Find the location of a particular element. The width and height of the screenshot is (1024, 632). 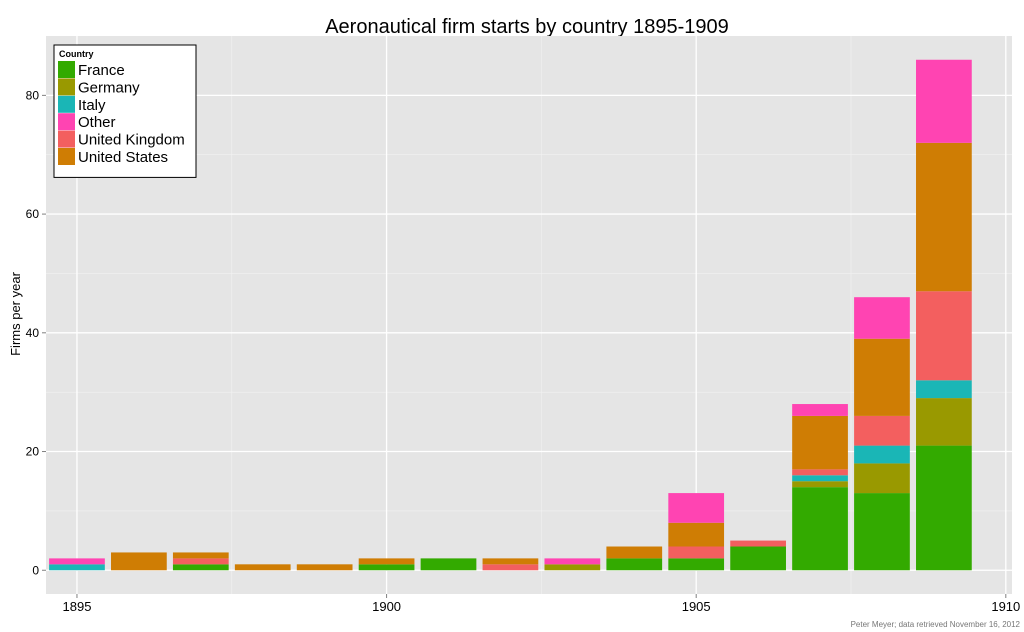

bar-1908-united-states is located at coordinates (882, 377).